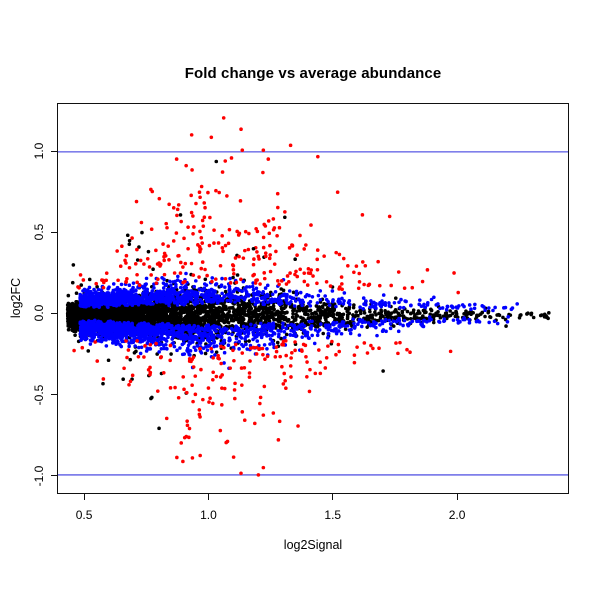 The image size is (600, 600). What do you see at coordinates (39, 232) in the screenshot?
I see `y-tick-label: 0.5` at bounding box center [39, 232].